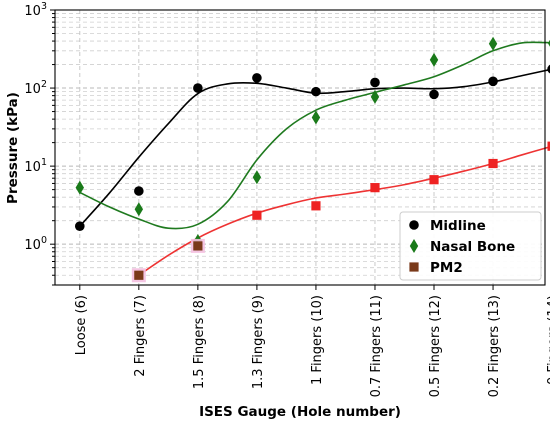 Image resolution: width=550 pixels, height=429 pixels. I want to click on x-tick-label: 1.5 Fingers (8), so click(199, 342).